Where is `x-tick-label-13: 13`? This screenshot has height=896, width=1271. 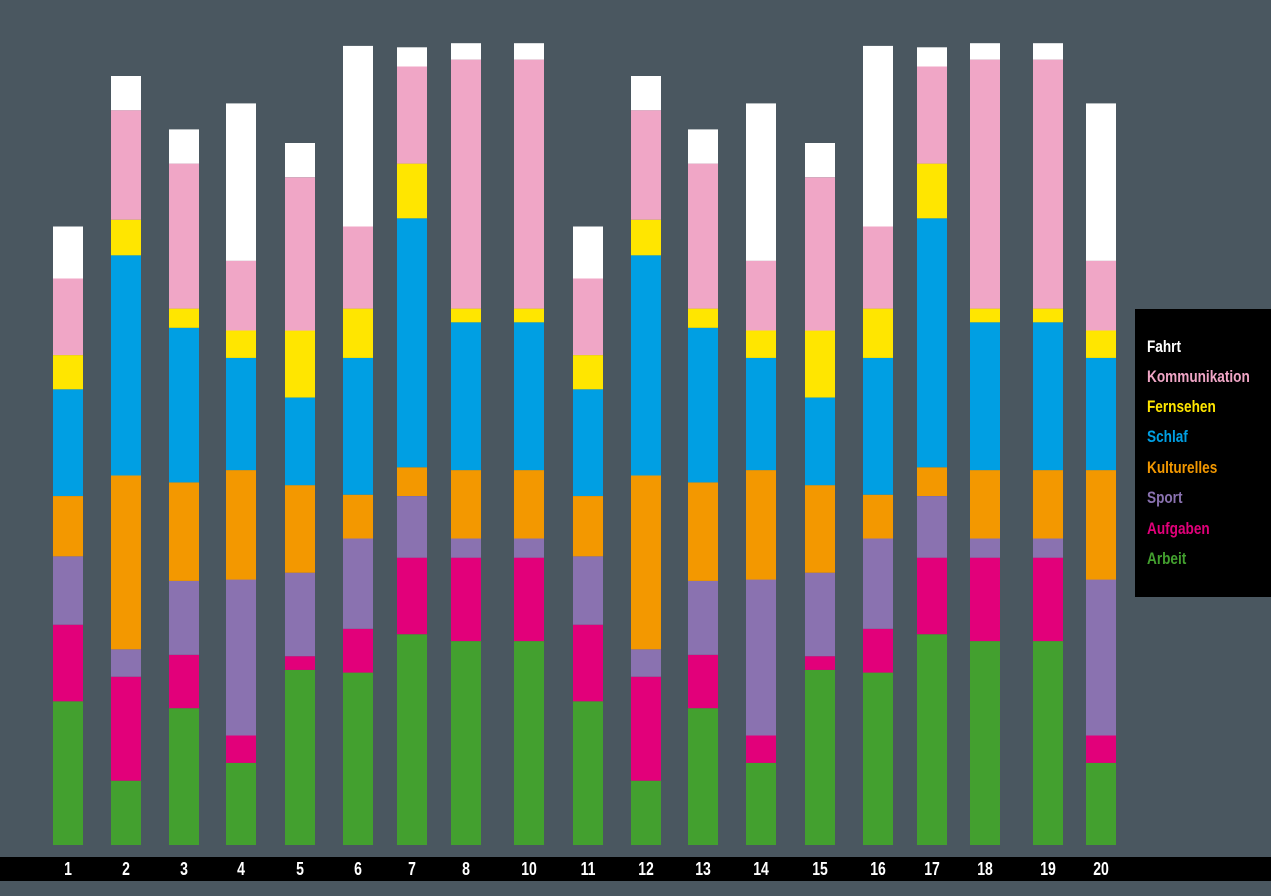 x-tick-label-13: 13 is located at coordinates (703, 869).